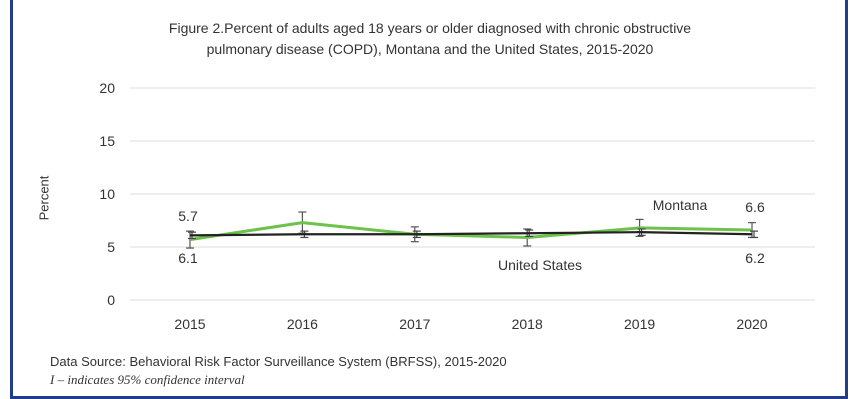 The image size is (856, 399). Describe the element at coordinates (107, 141) in the screenshot. I see `y-tick-label: 15` at that location.